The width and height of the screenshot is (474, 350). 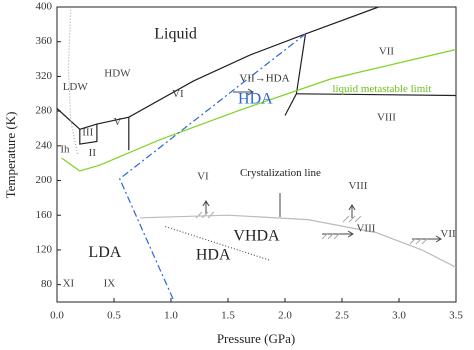 What do you see at coordinates (44, 180) in the screenshot?
I see `y-tick-label: 200` at bounding box center [44, 180].